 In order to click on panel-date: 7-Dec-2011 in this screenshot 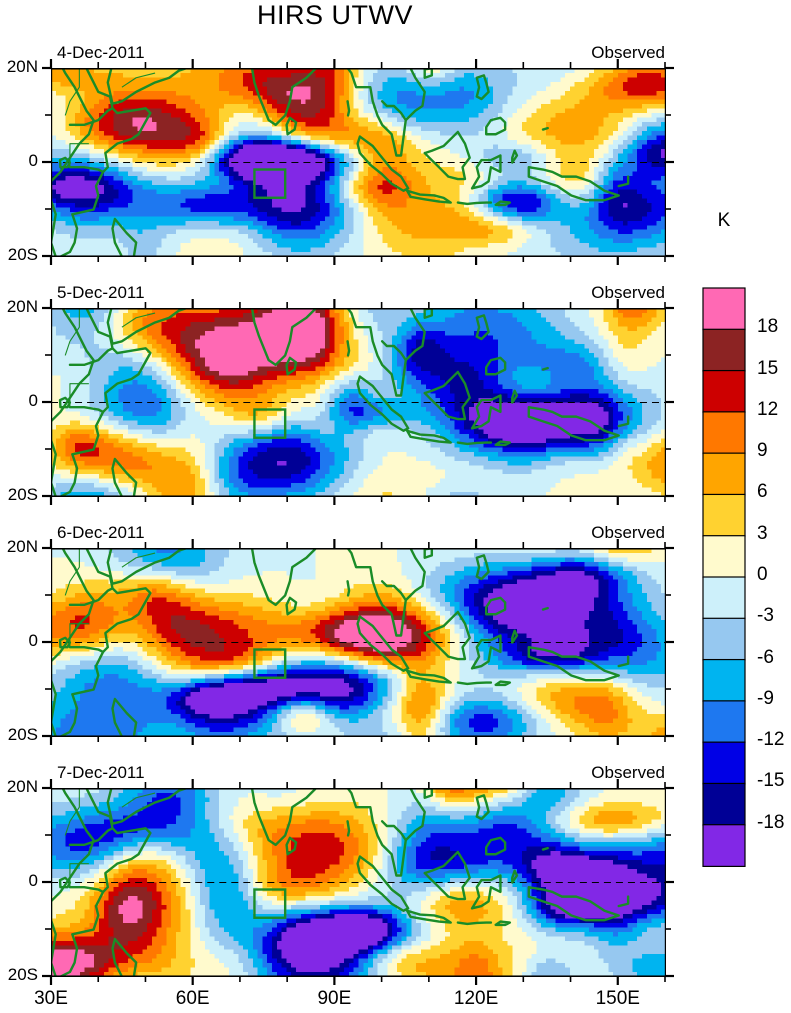, I will do `click(101, 773)`.